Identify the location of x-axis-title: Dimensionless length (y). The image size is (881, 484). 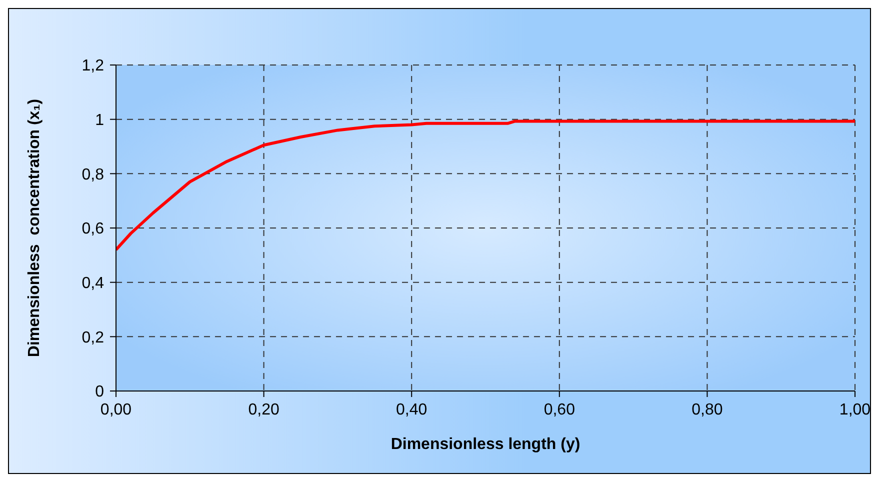
(485, 444).